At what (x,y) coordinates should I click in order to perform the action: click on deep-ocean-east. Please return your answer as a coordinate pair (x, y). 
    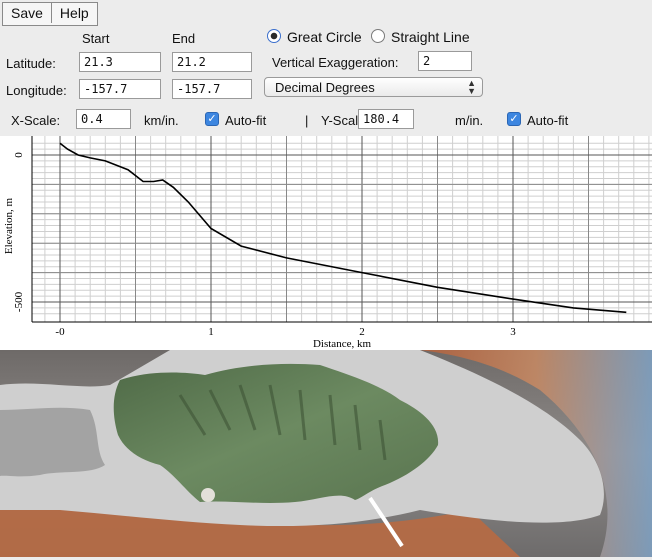
    Looking at the image, I should click on (536, 453).